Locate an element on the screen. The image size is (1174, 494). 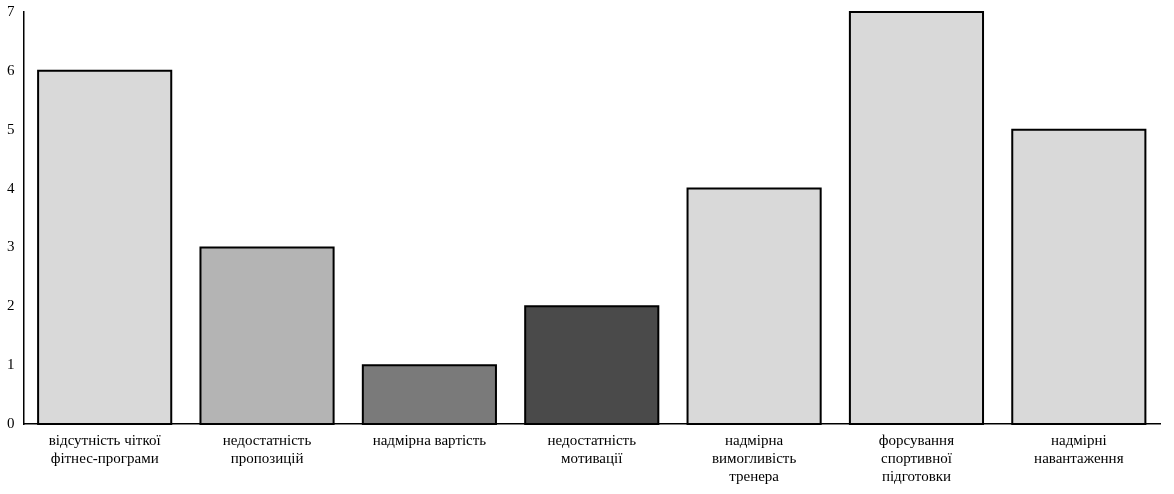
x-tick-label: надмірна вимогливість тренера is located at coordinates (754, 457).